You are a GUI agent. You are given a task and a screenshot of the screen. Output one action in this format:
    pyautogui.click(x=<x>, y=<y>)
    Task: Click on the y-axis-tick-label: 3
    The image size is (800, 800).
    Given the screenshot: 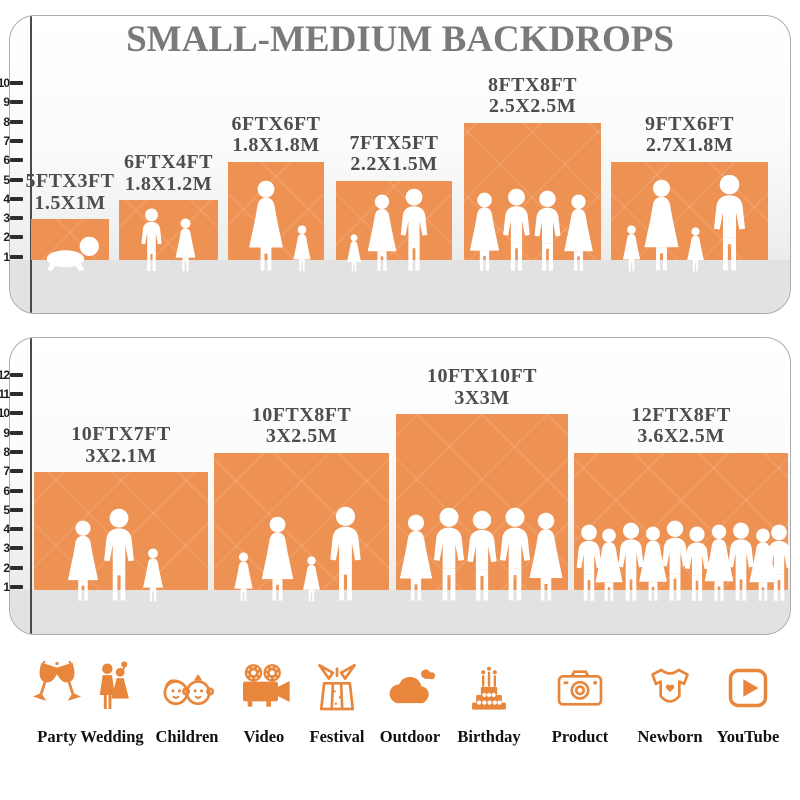 What is the action you would take?
    pyautogui.click(x=6, y=218)
    